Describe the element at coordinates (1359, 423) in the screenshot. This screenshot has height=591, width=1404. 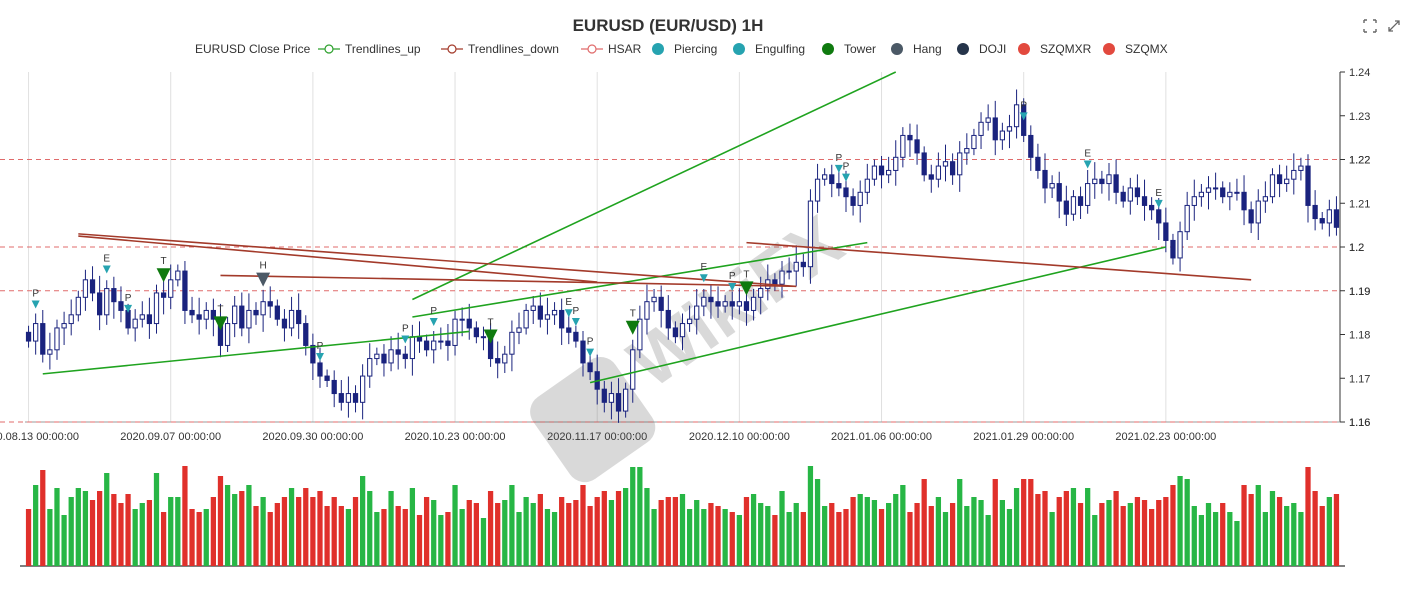
I see `hsar-label: 1.16` at that location.